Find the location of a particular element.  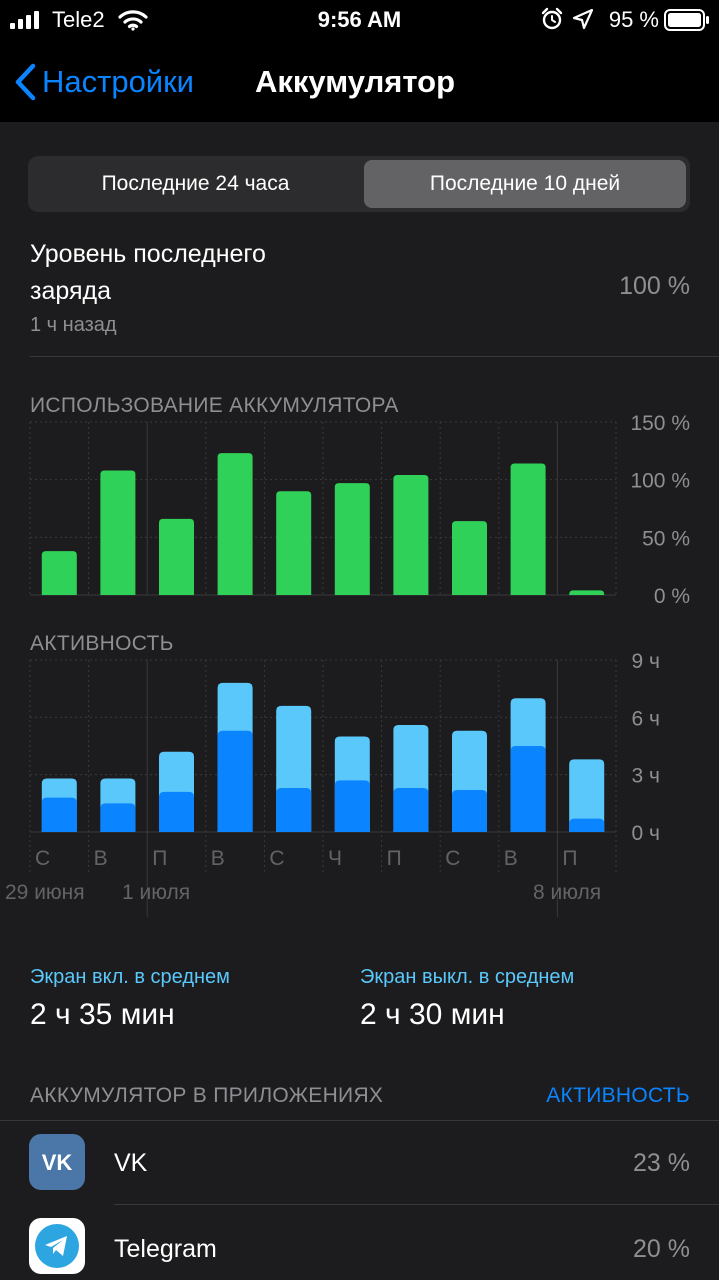

status-bar: Tele2 9:56 AM 95 % is located at coordinates (359, 20).